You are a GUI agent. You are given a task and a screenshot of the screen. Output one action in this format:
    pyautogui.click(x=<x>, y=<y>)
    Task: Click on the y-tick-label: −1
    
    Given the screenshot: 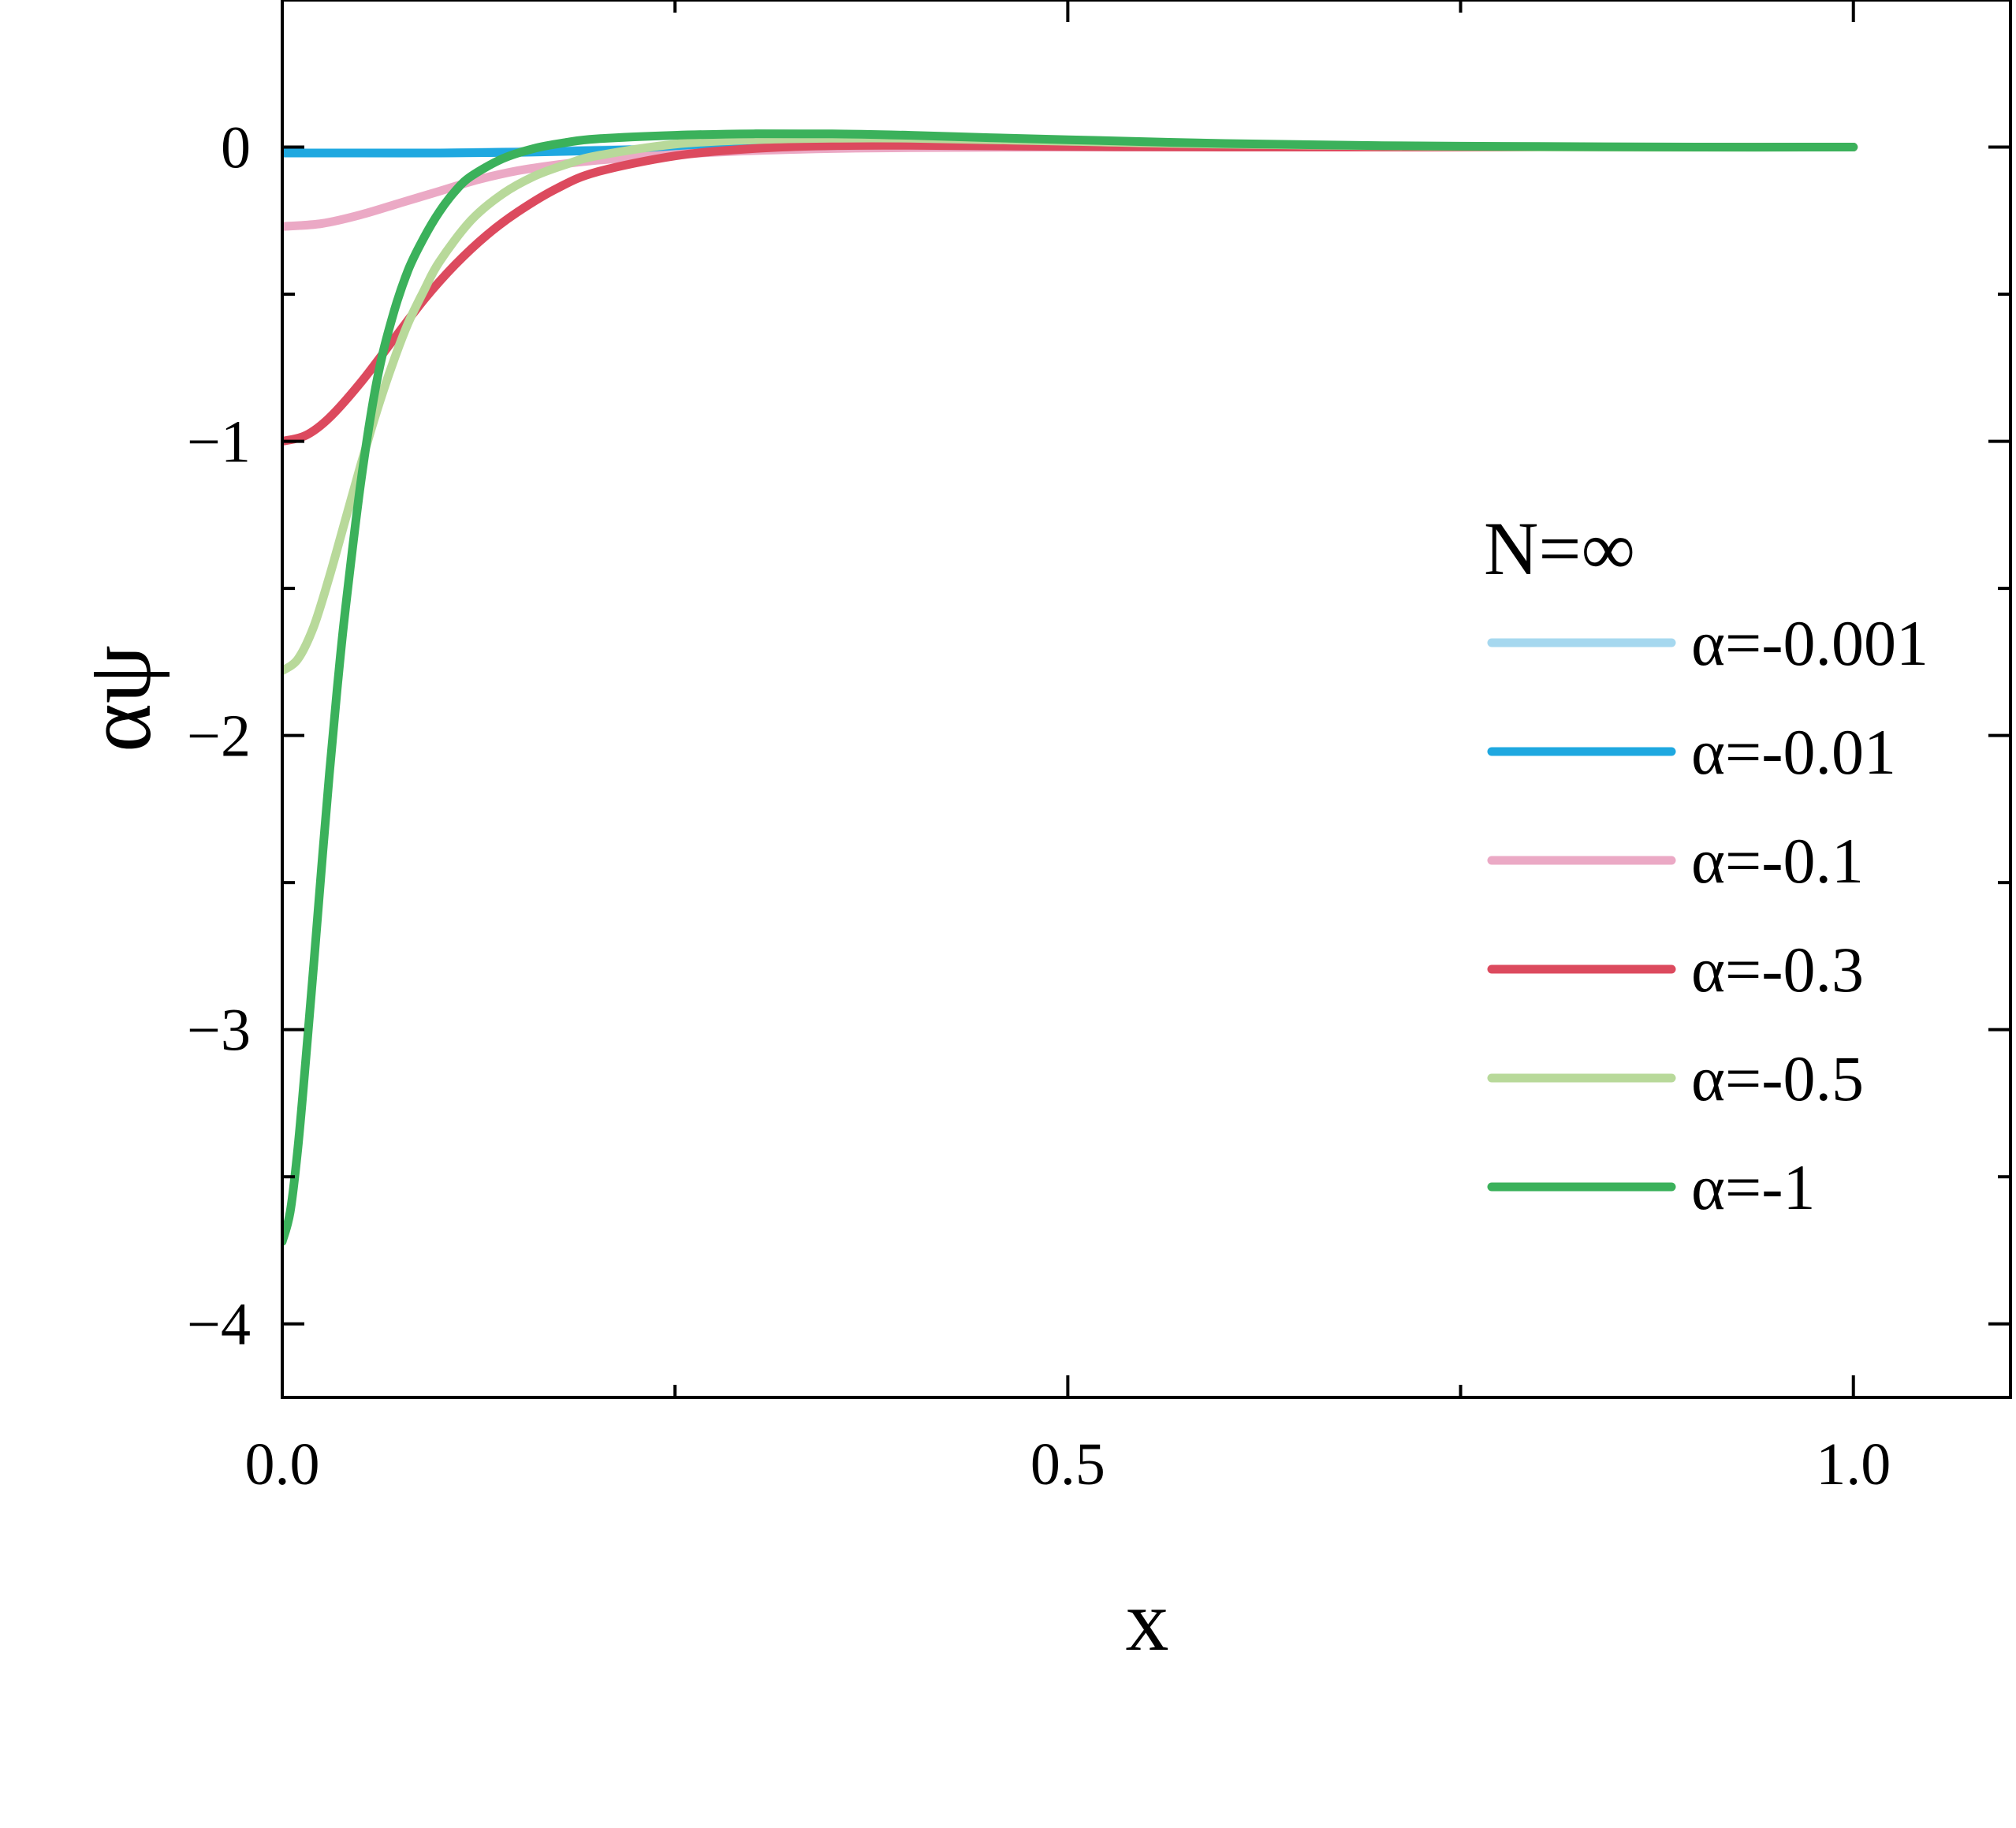 What is the action you would take?
    pyautogui.click(x=219, y=442)
    